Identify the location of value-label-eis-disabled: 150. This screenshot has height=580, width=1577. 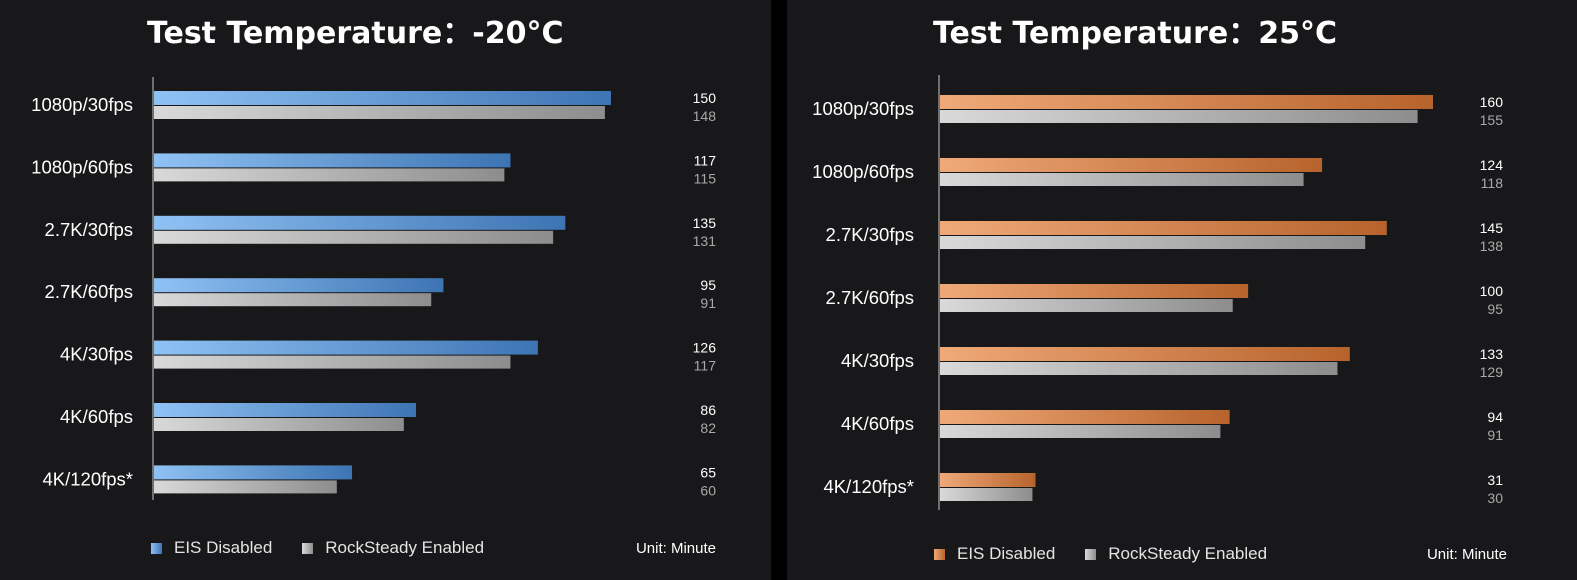
(705, 98).